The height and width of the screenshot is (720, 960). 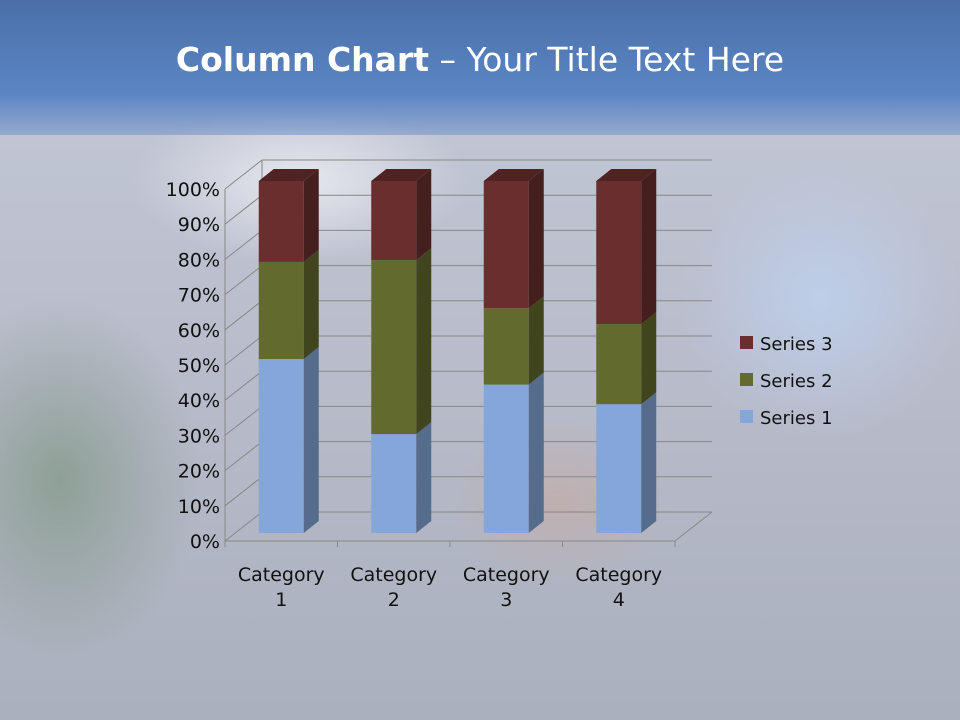 What do you see at coordinates (606, 59) in the screenshot?
I see `title-rest: – Your Title Text Here` at bounding box center [606, 59].